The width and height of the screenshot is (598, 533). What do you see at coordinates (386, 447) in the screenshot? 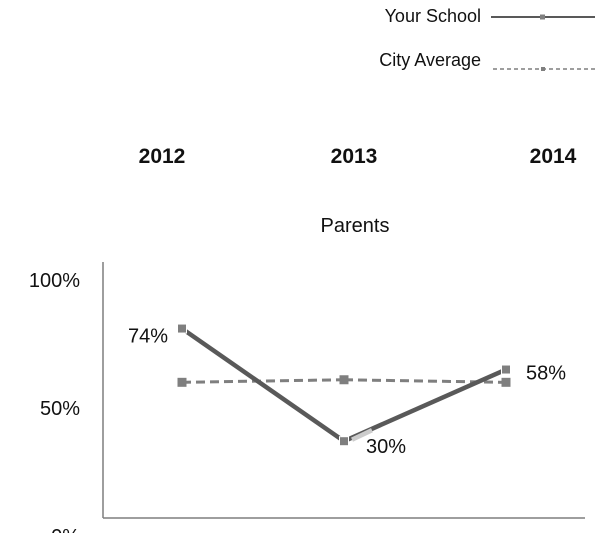
I see `data-label-your-school: 30%` at bounding box center [386, 447].